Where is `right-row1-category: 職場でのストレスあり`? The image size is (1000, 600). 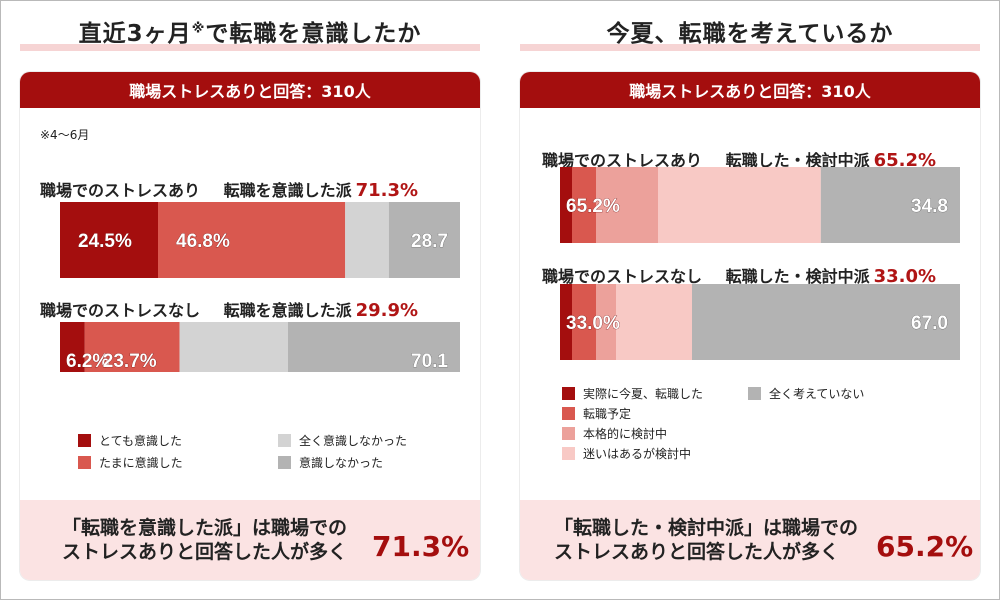
right-row1-category: 職場でのストレスあり is located at coordinates (622, 160).